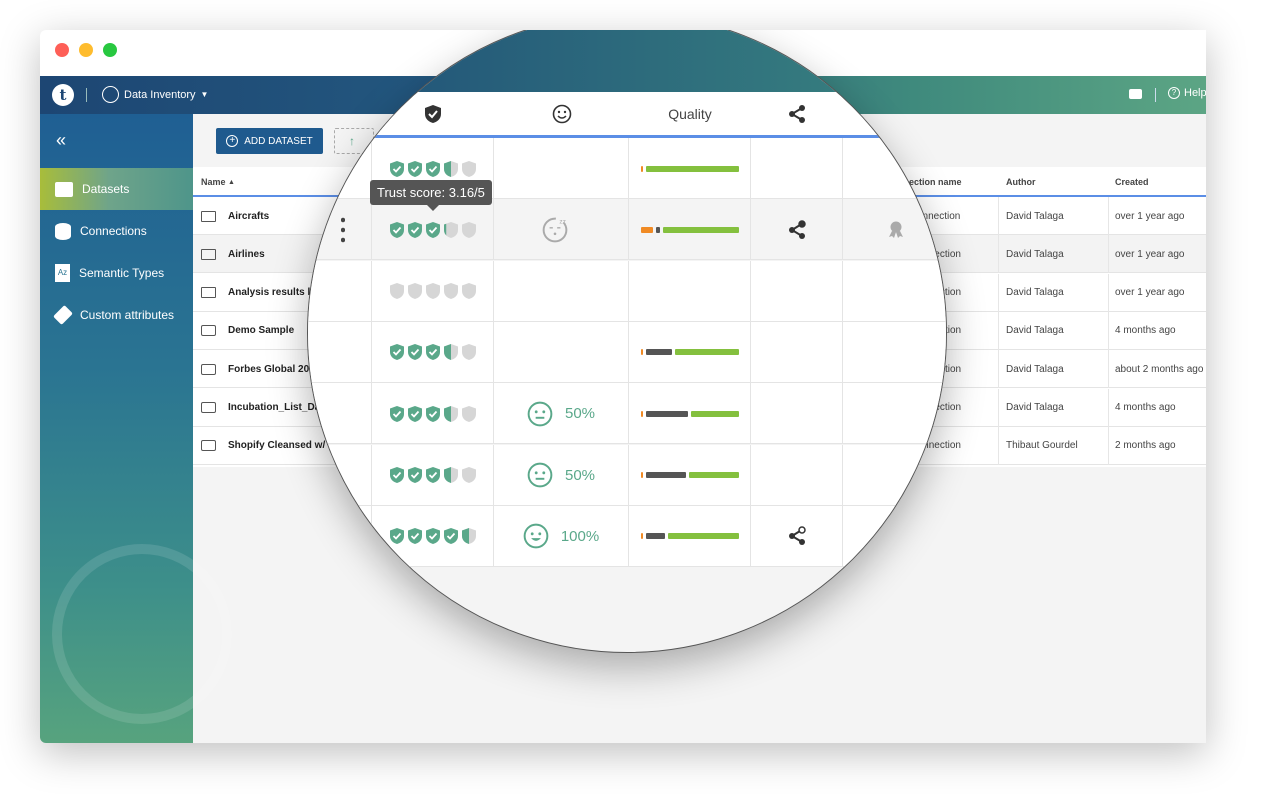 The height and width of the screenshot is (794, 1266). I want to click on shield-check-icon, so click(432, 113).